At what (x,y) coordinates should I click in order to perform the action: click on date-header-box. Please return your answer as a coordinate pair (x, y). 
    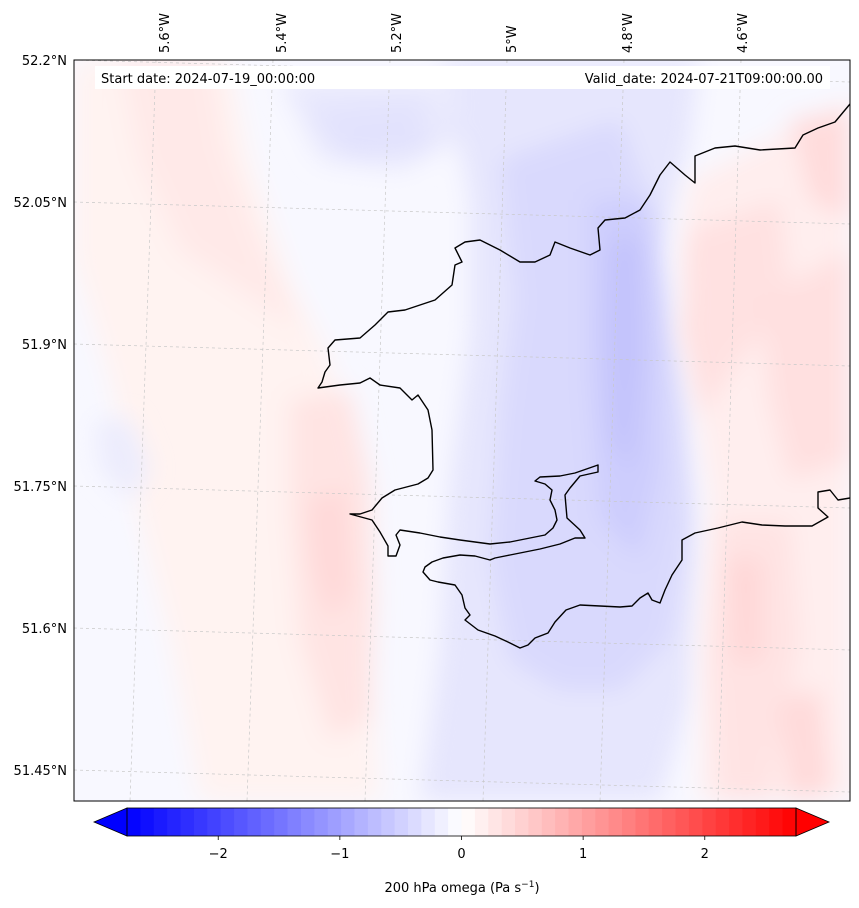
    Looking at the image, I should click on (462, 77).